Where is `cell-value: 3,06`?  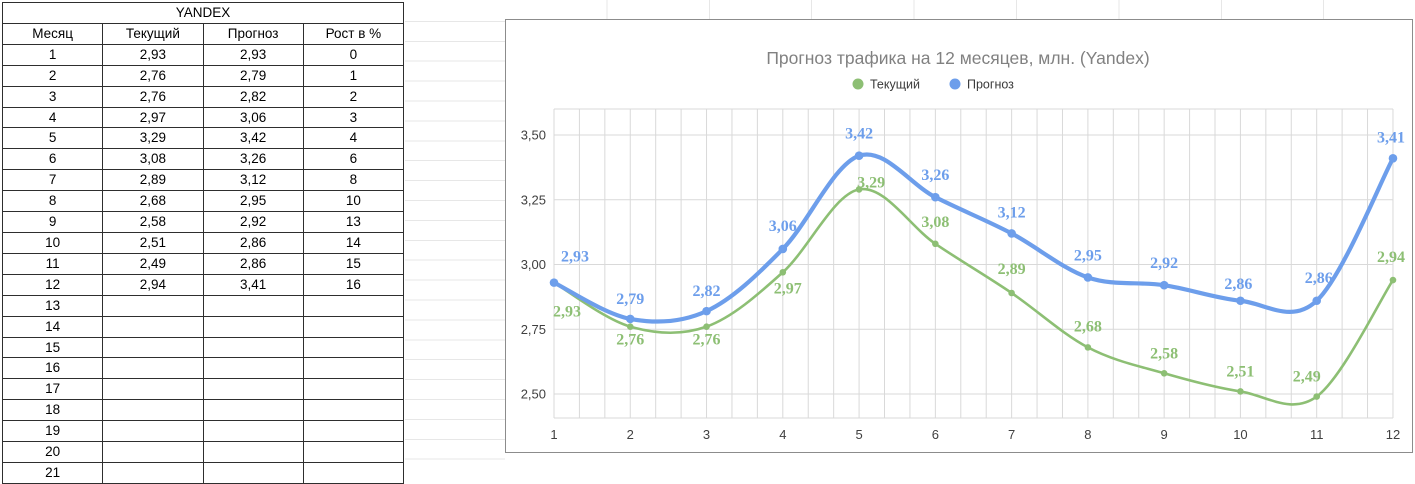
cell-value: 3,06 is located at coordinates (253, 117).